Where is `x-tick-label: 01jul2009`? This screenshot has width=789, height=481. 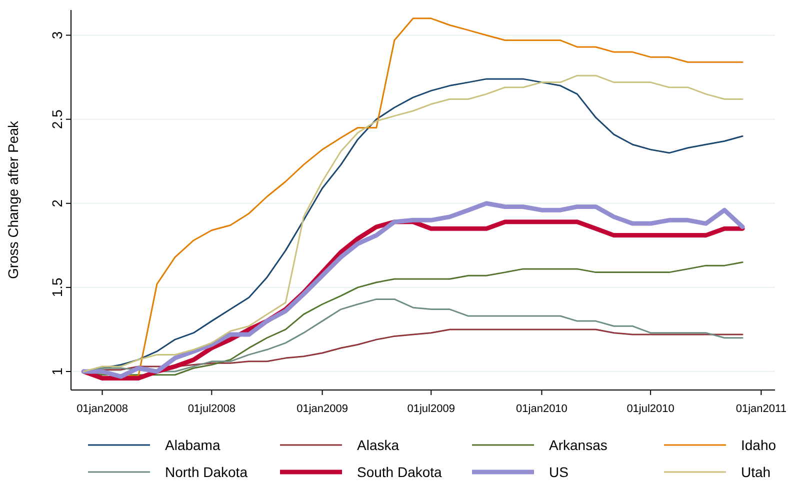 x-tick-label: 01jul2009 is located at coordinates (431, 409).